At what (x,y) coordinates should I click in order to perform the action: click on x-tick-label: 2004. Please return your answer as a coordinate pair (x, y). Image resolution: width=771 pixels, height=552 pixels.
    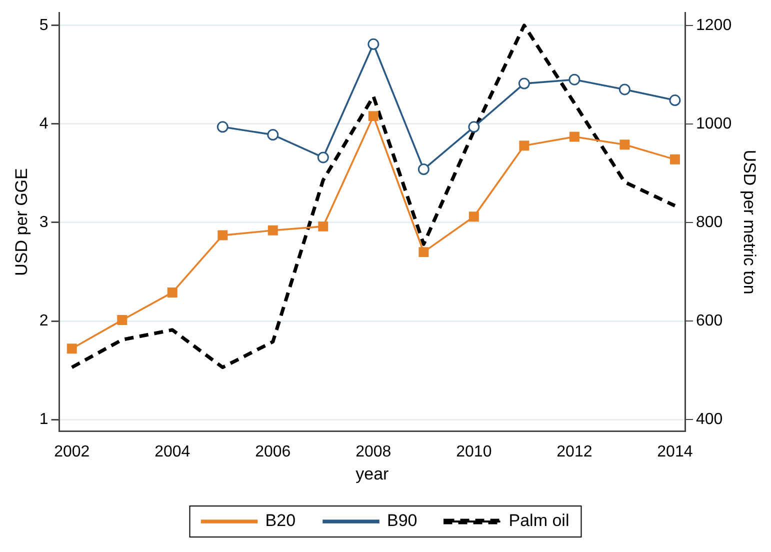
    Looking at the image, I should click on (172, 451).